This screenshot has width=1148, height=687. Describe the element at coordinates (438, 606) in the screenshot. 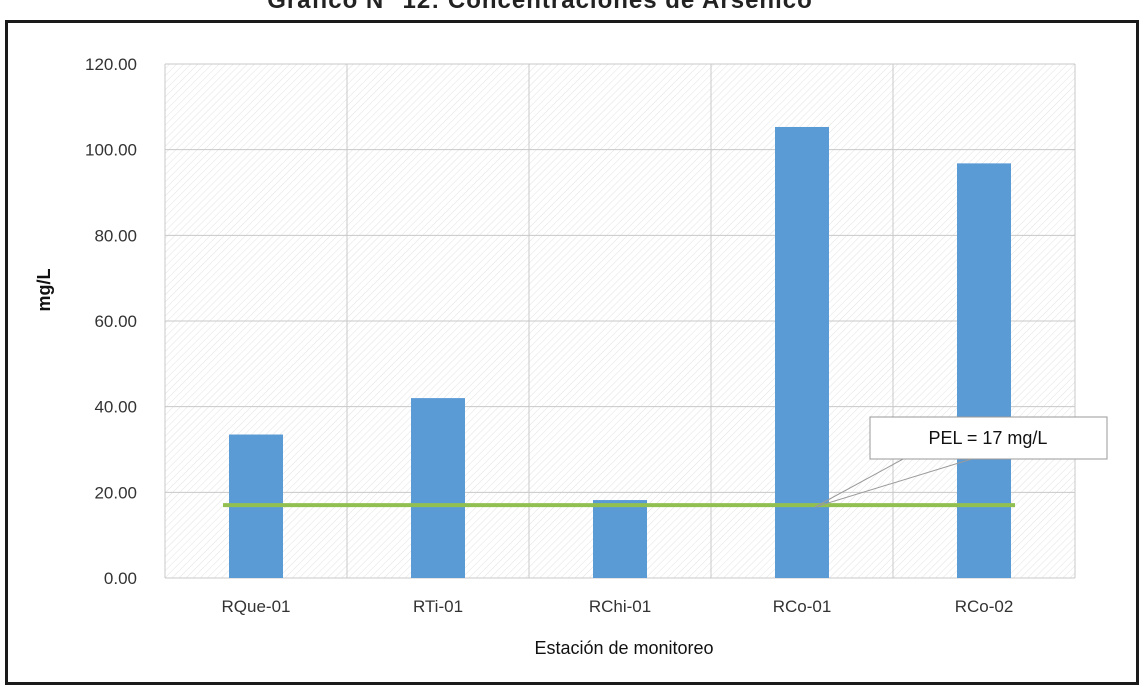

I see `x-tick-label: RTi-01` at that location.